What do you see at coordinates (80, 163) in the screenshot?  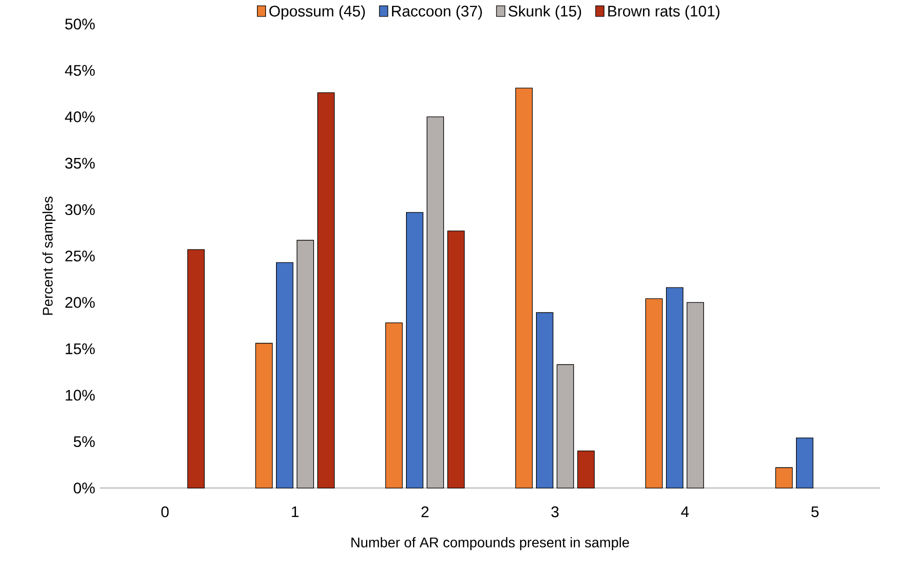 I see `y-tick-label: 35%` at bounding box center [80, 163].